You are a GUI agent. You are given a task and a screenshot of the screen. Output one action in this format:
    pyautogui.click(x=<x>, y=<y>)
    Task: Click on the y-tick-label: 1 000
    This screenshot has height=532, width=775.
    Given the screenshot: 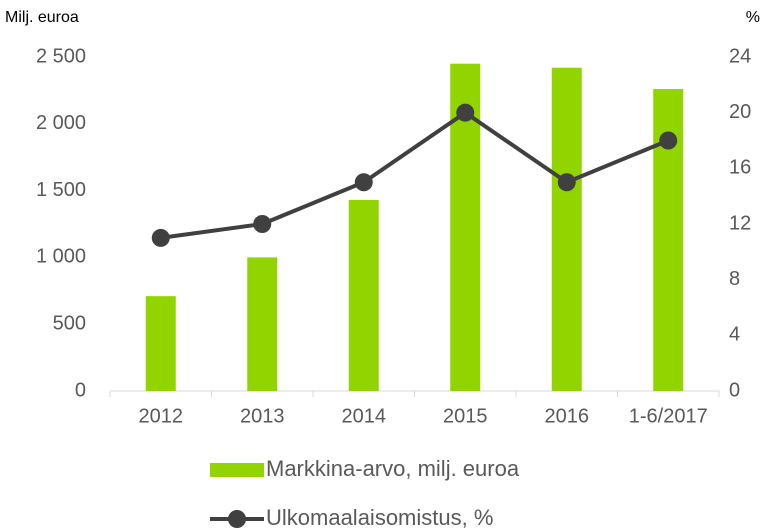 What is the action you would take?
    pyautogui.click(x=61, y=257)
    